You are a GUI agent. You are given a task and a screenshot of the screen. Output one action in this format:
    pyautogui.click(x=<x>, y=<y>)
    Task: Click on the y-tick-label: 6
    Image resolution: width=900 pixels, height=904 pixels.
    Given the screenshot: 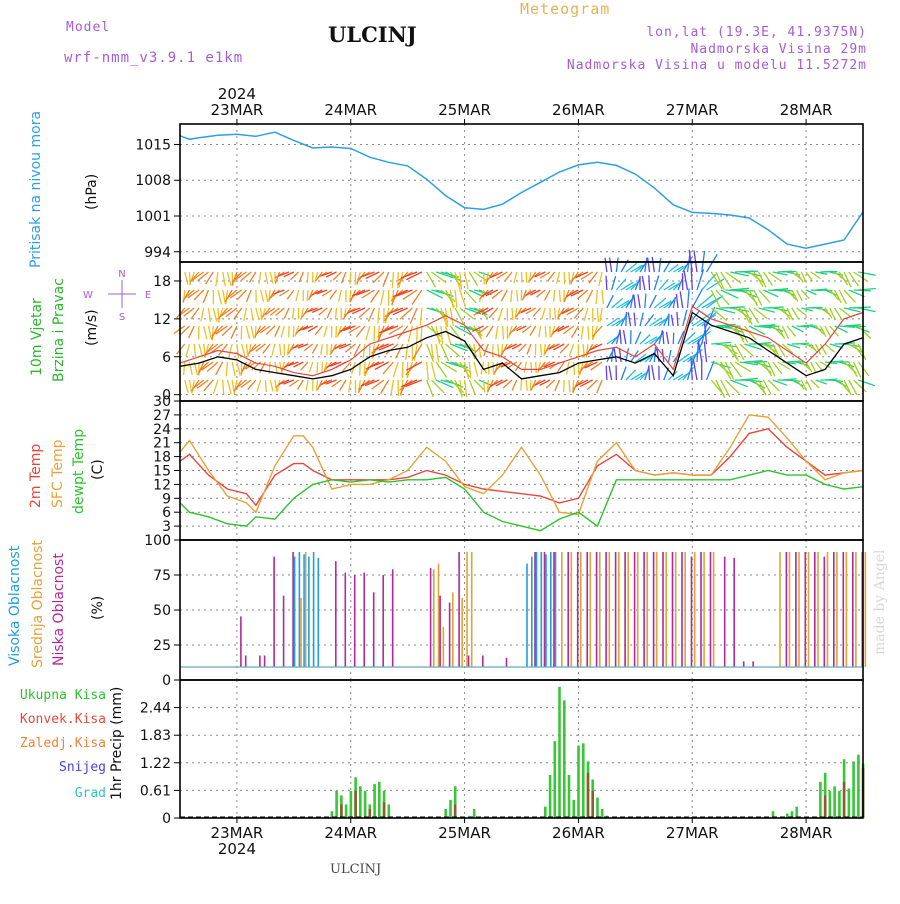 What is the action you would take?
    pyautogui.click(x=166, y=358)
    